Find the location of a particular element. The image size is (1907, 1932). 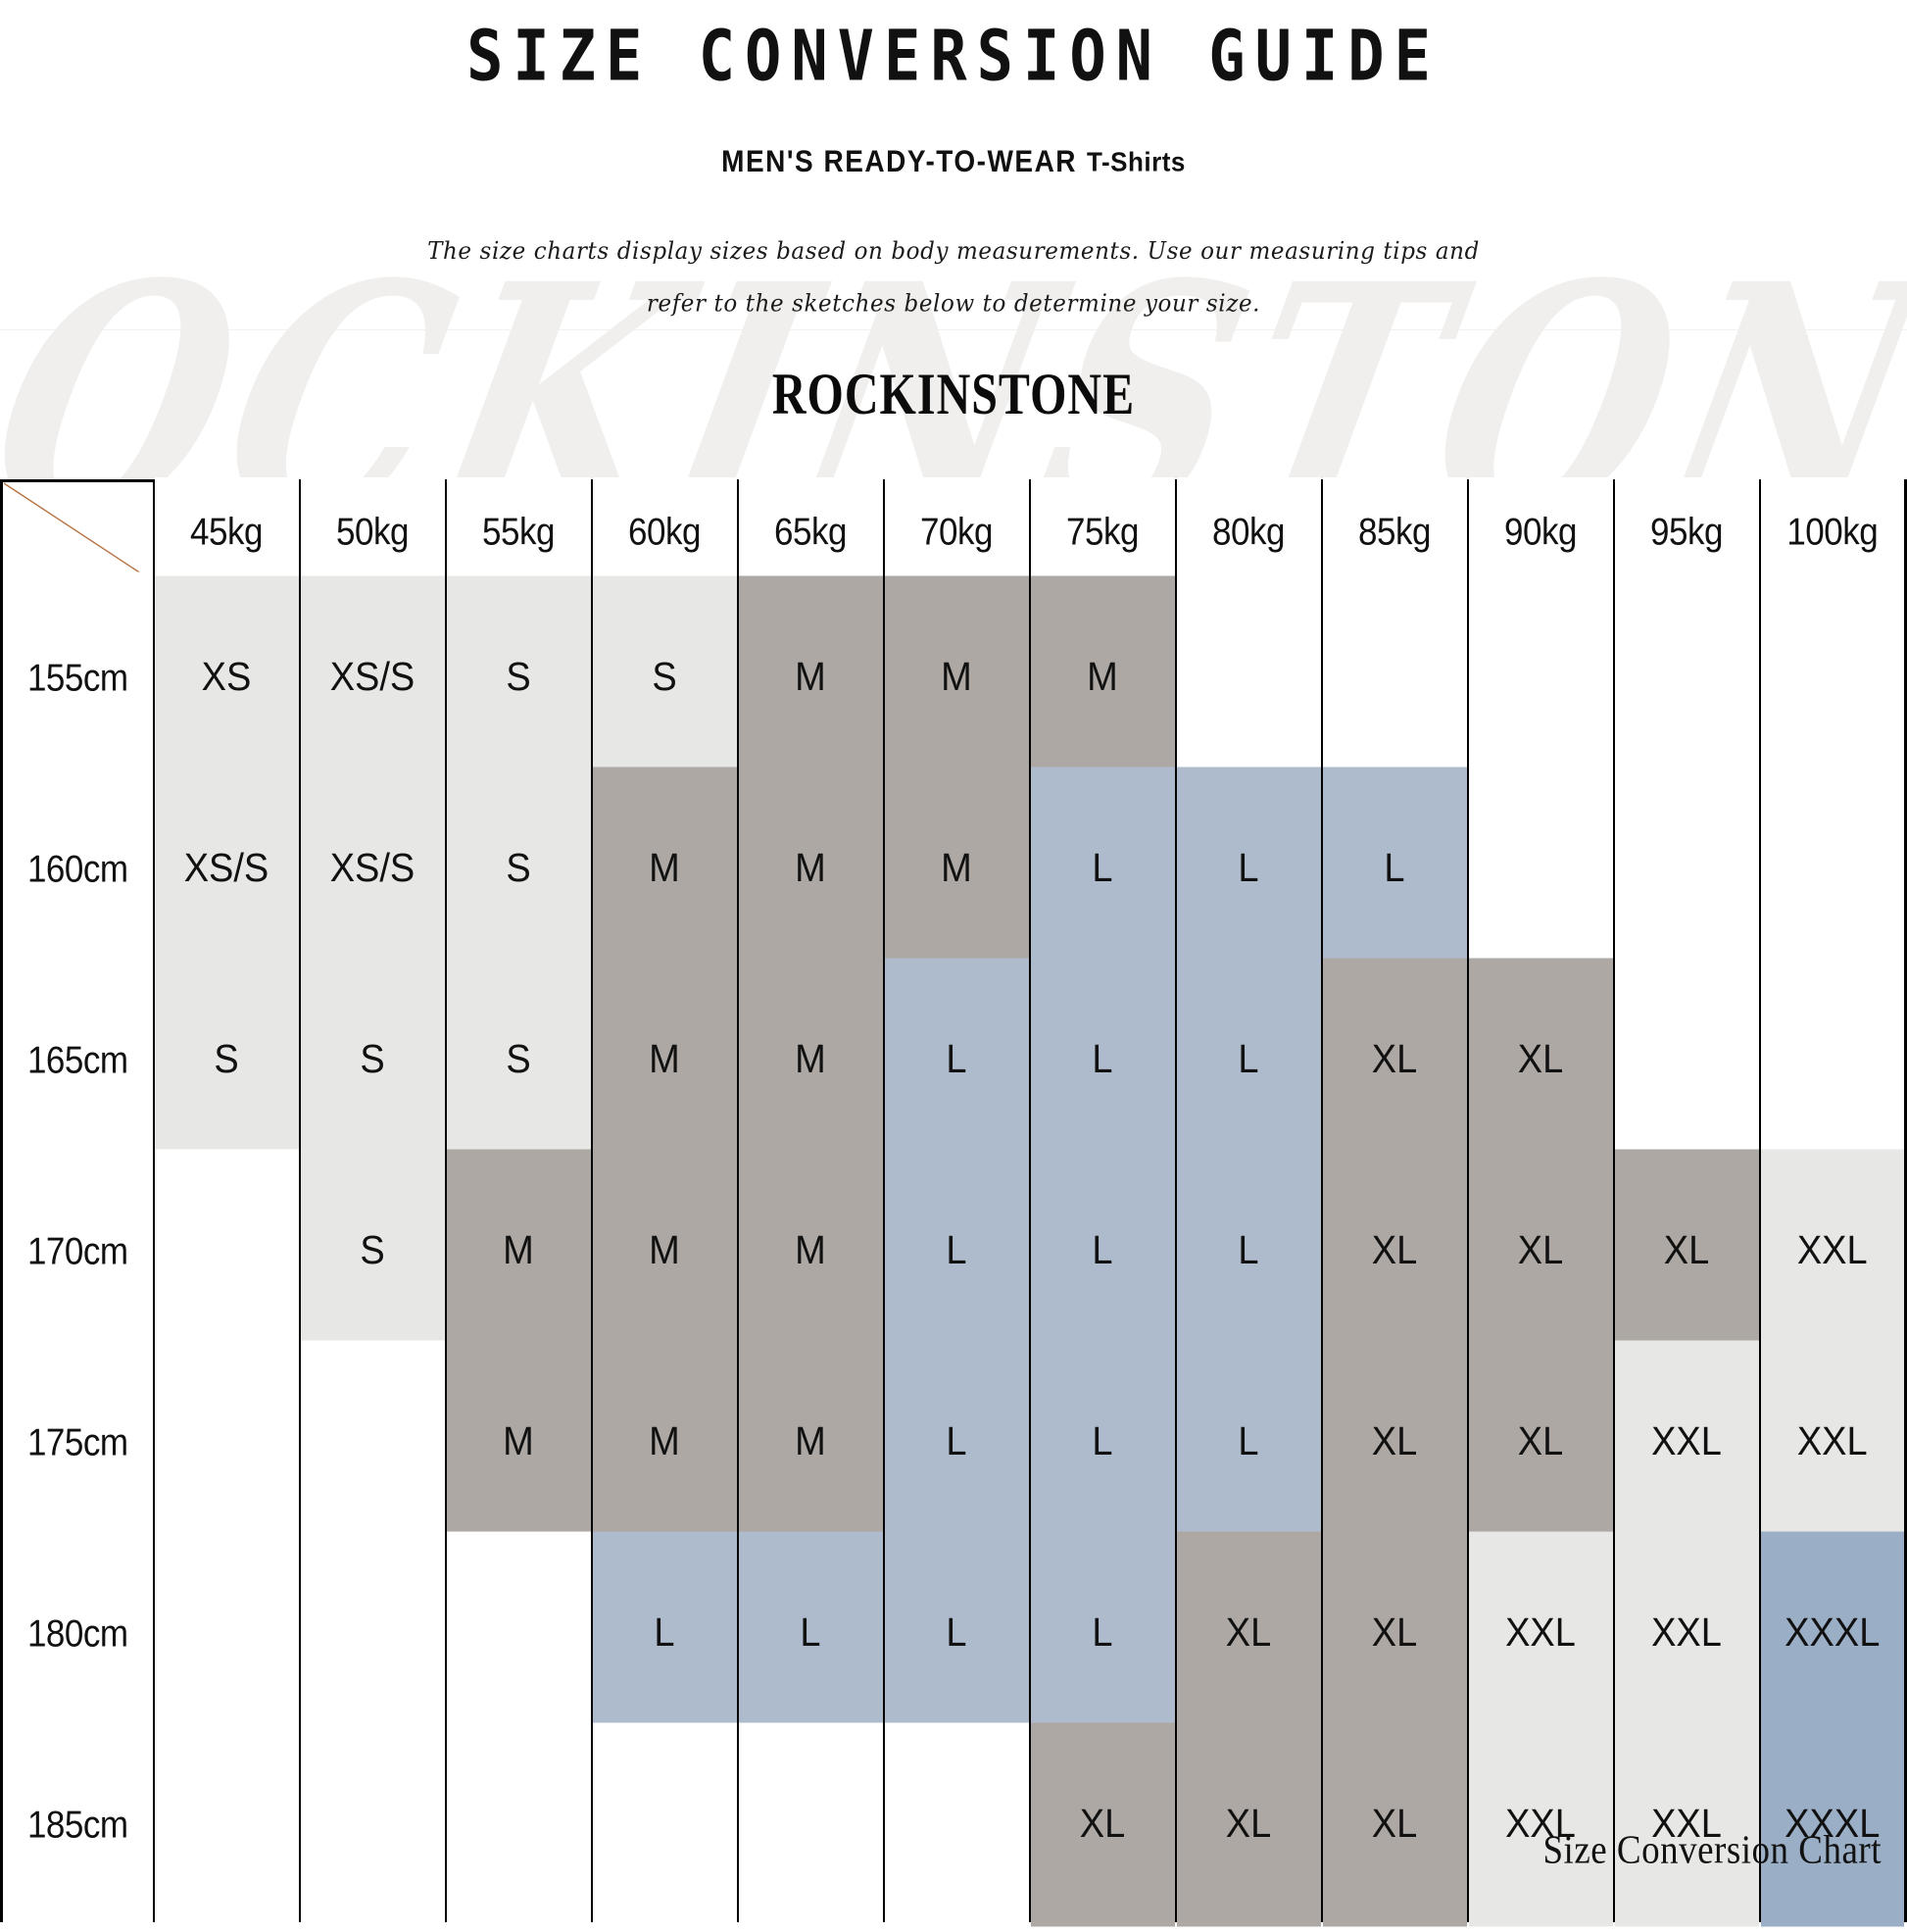

column-header-weight: 75kg is located at coordinates (1102, 531).